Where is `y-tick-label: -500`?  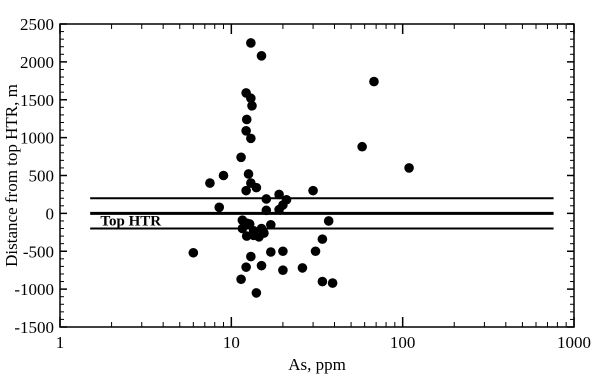 y-tick-label: -500 is located at coordinates (38, 251).